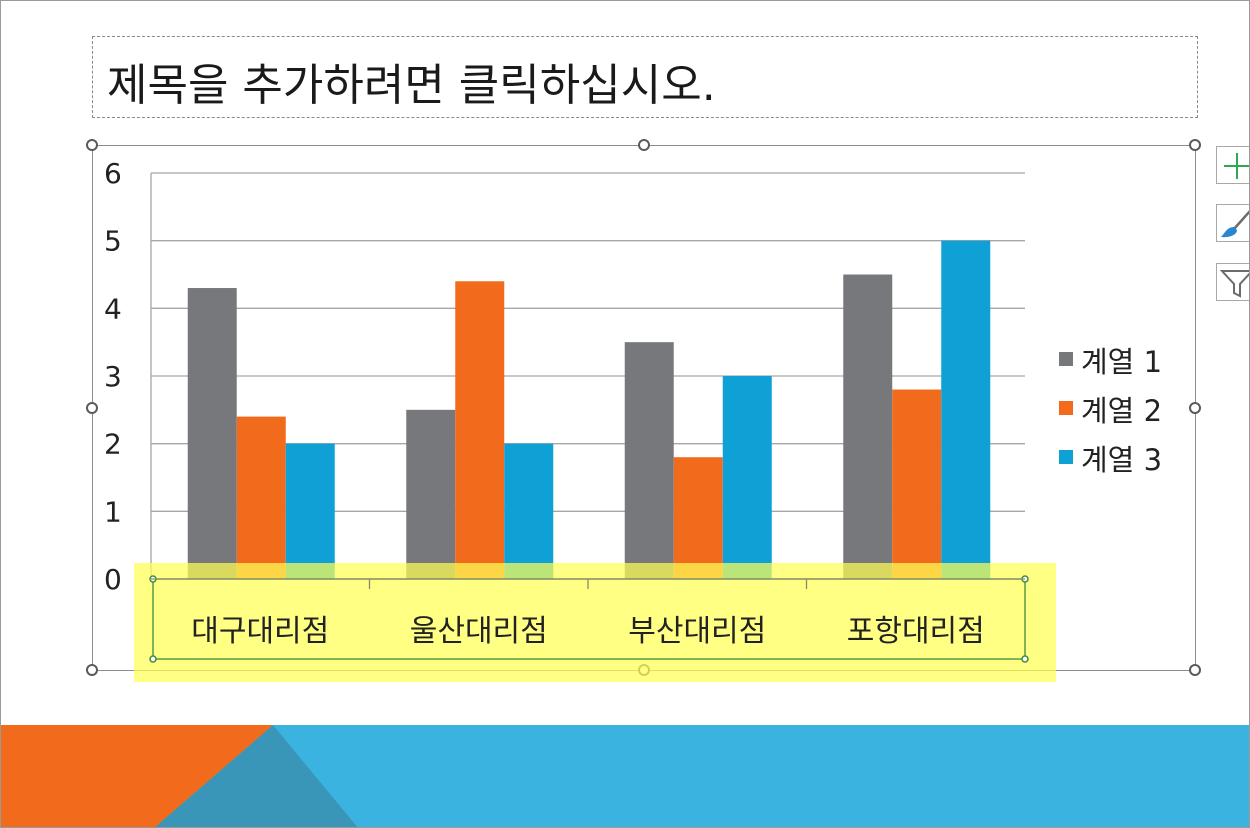 The width and height of the screenshot is (1250, 828). I want to click on title-placeholder: 제목을 추가하려면 클릭하십시오., so click(645, 77).